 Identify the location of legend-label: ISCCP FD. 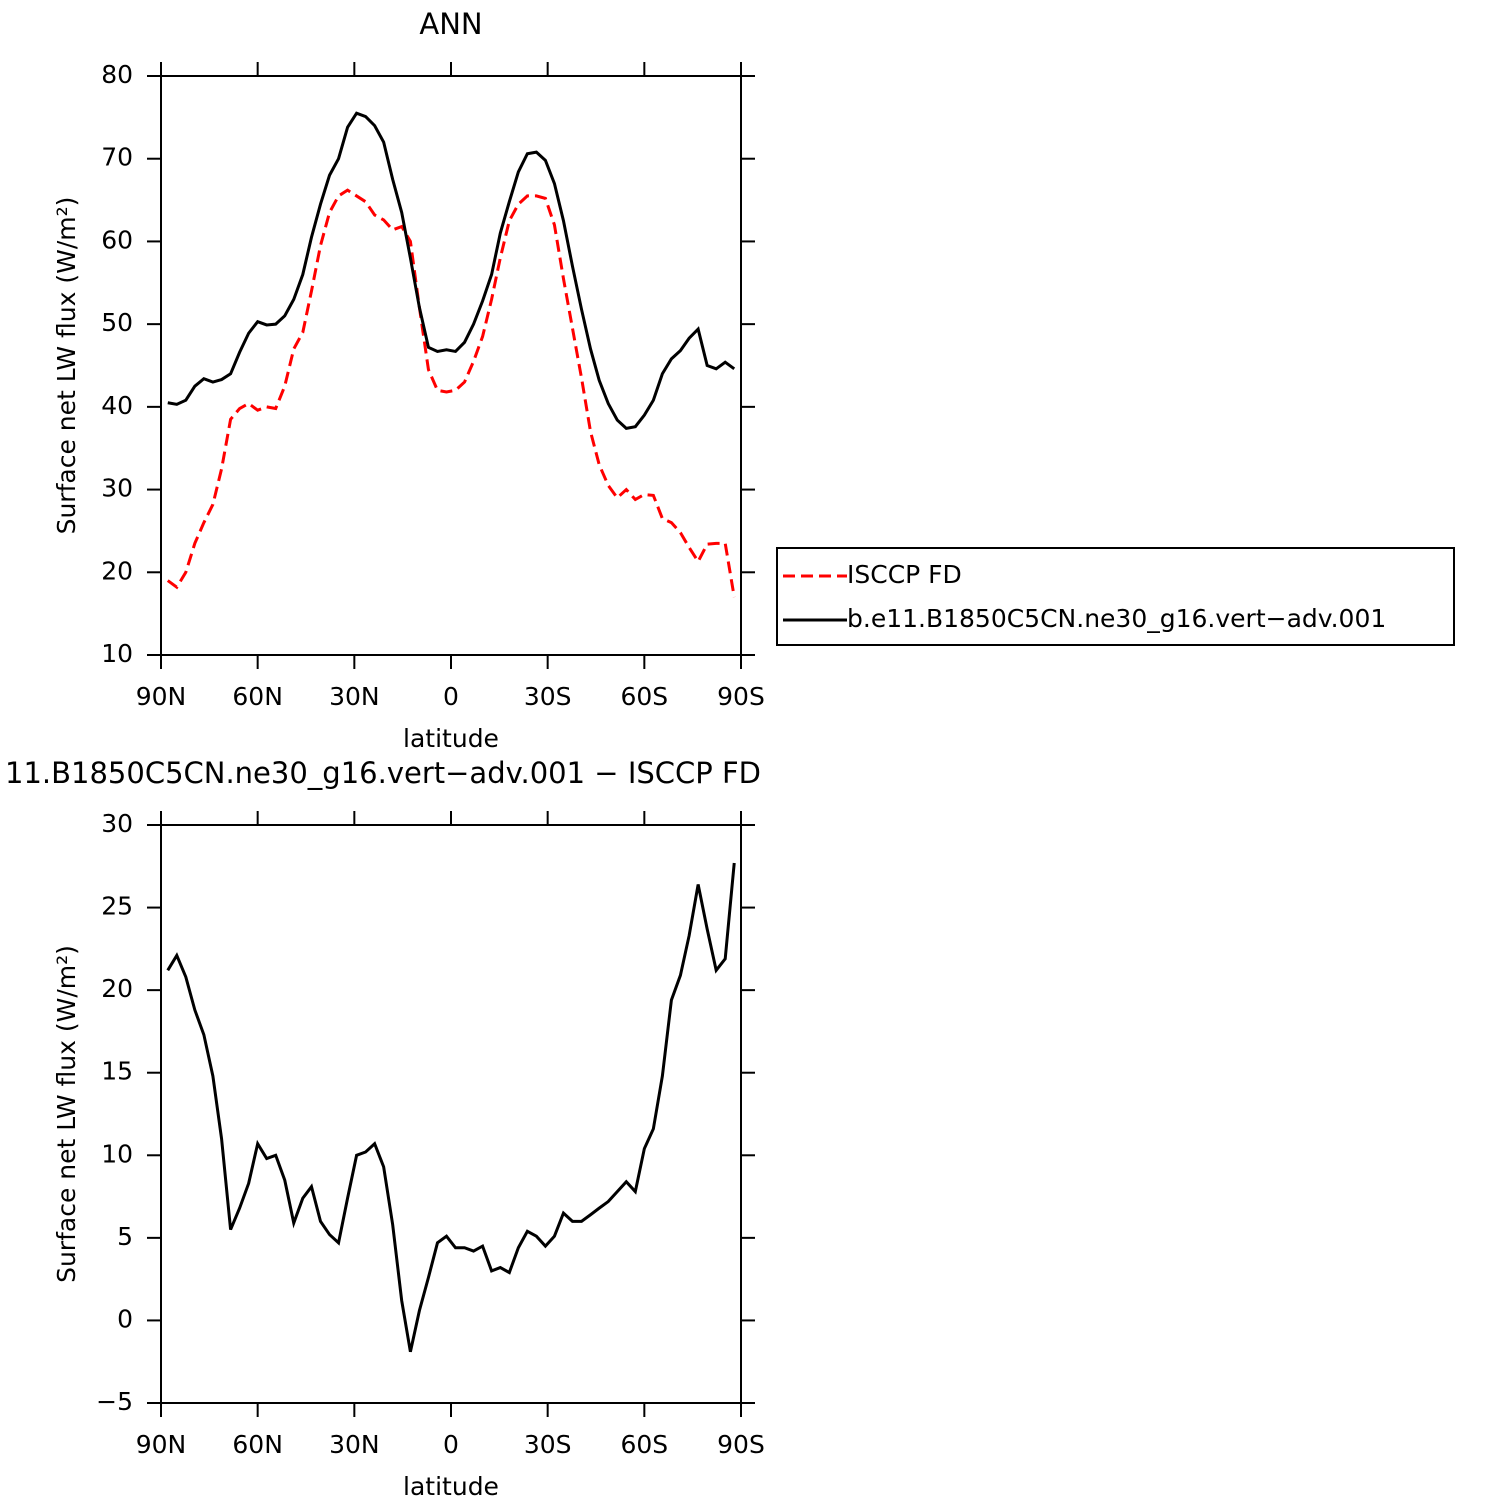
(904, 574).